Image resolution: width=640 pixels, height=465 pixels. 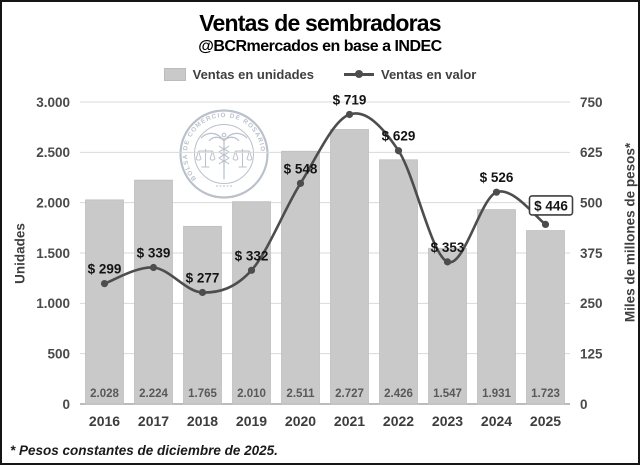 What do you see at coordinates (174, 74) in the screenshot?
I see `bar-series-swatch` at bounding box center [174, 74].